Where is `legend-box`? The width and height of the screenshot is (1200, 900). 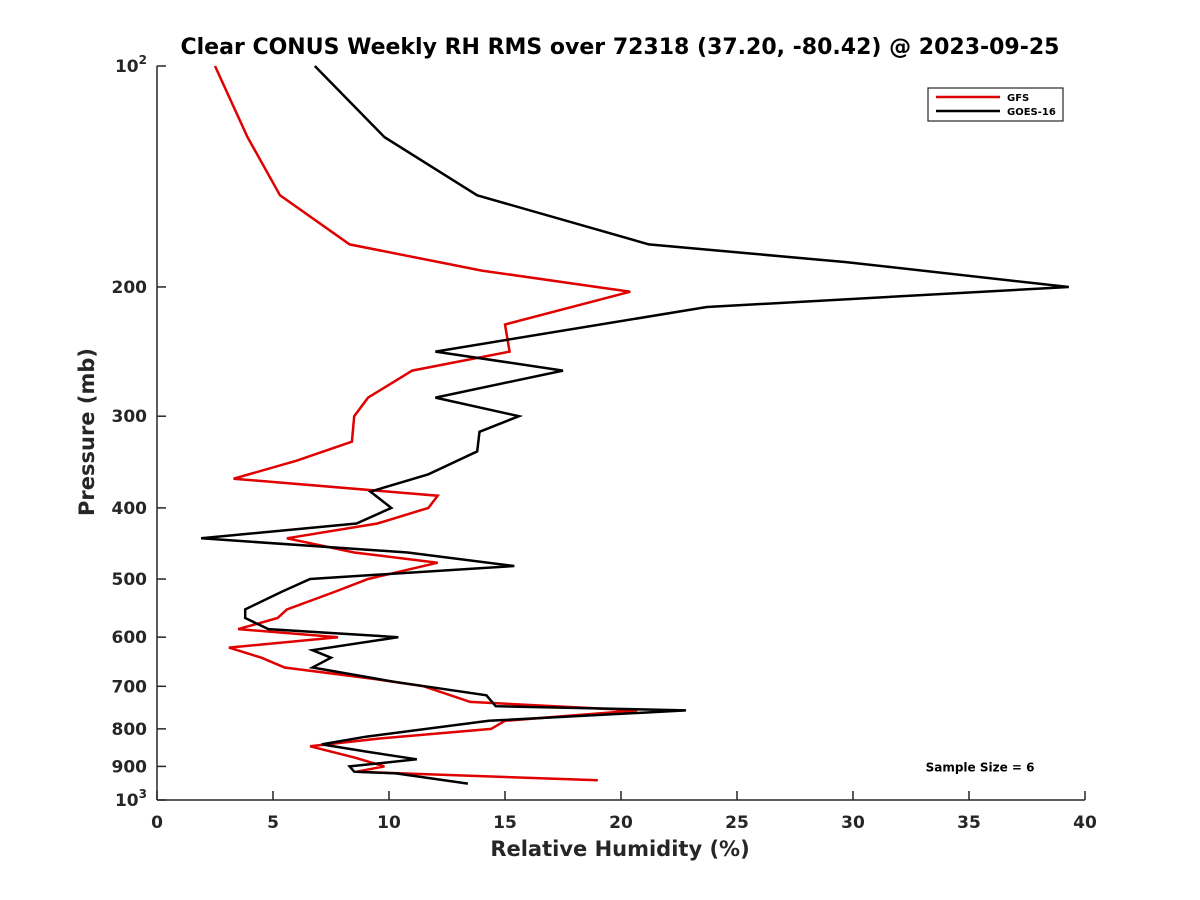
legend-box is located at coordinates (995, 104).